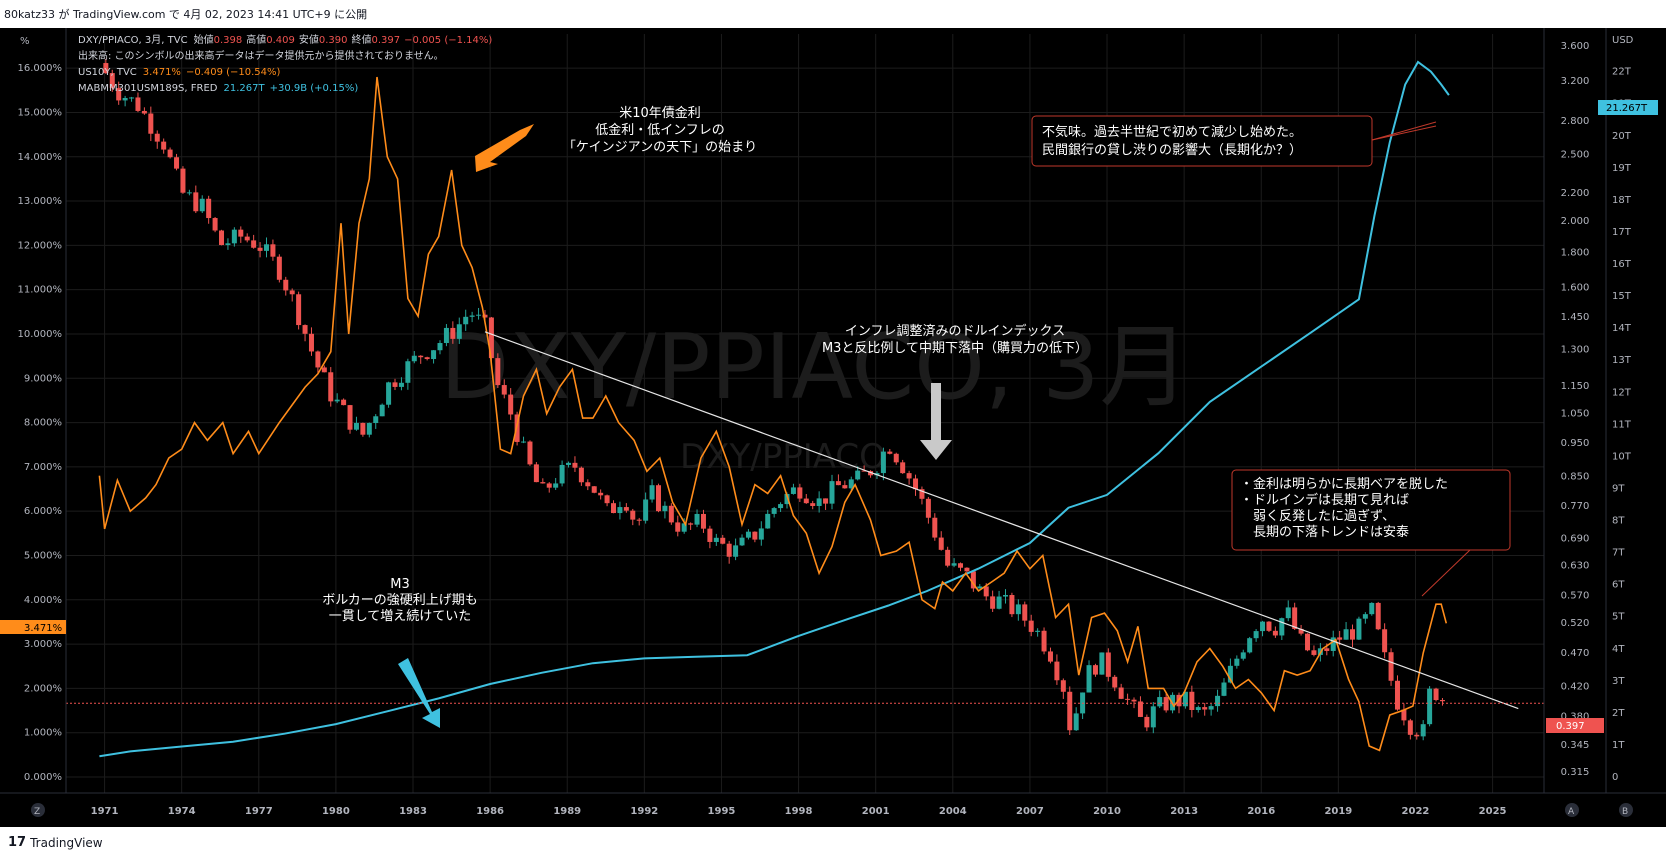 Image resolution: width=1666 pixels, height=857 pixels. Describe the element at coordinates (1575, 653) in the screenshot. I see `ratio-tick-label: 0.470` at that location.